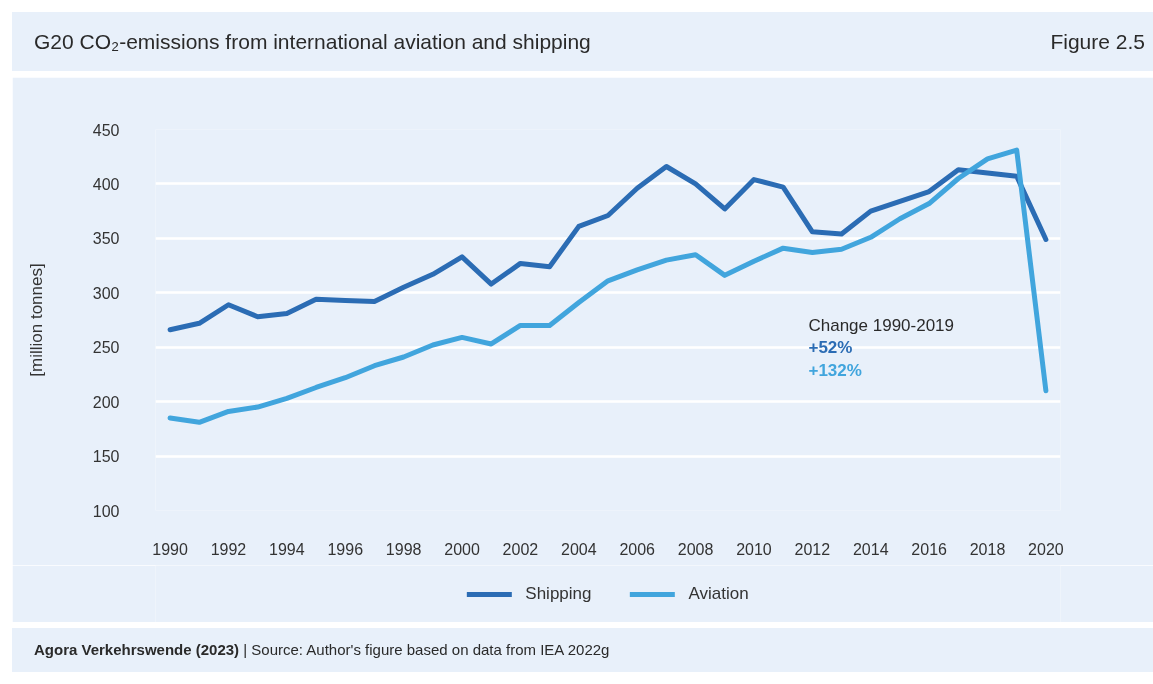 This screenshot has width=1153, height=684. What do you see at coordinates (345, 549) in the screenshot?
I see `x-tick-label: 1996` at bounding box center [345, 549].